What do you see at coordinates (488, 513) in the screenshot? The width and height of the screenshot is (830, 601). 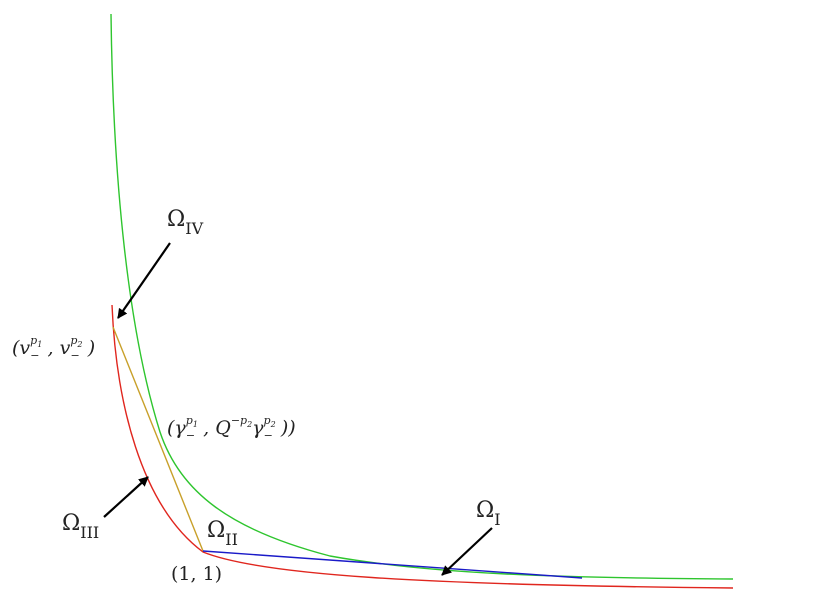 I see `label-omega-i: ΩI` at bounding box center [488, 513].